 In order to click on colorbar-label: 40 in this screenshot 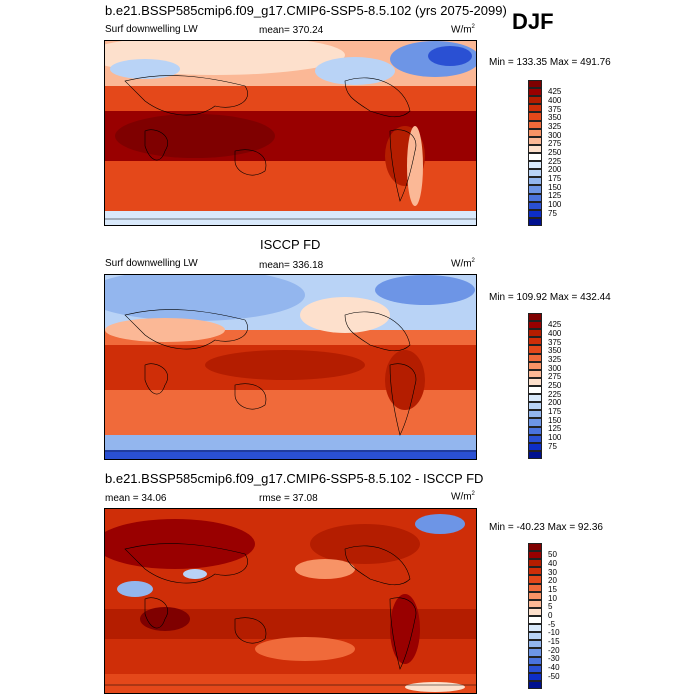, I will do `click(552, 563)`.